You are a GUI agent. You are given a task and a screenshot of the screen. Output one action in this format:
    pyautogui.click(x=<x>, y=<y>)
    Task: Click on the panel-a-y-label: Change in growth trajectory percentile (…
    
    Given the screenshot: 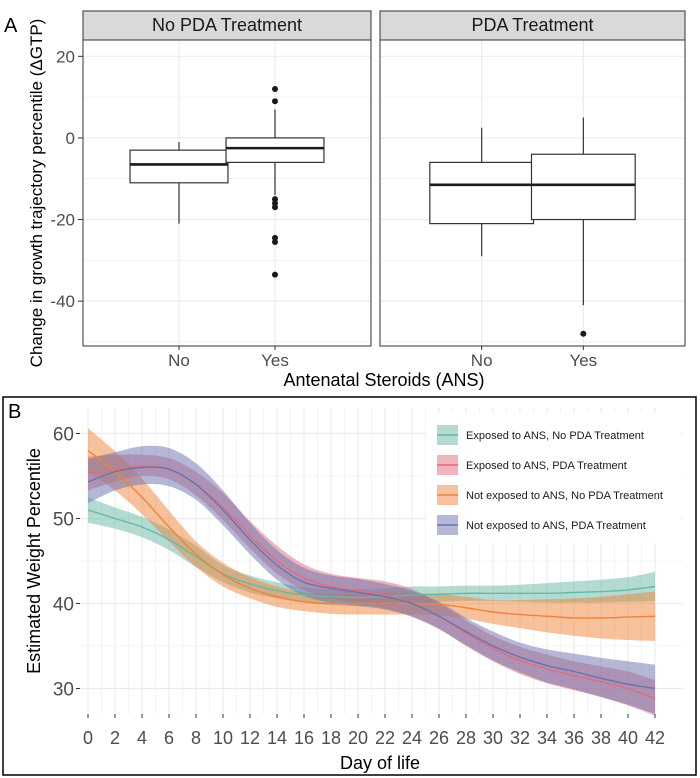 What is the action you would take?
    pyautogui.click(x=36, y=193)
    